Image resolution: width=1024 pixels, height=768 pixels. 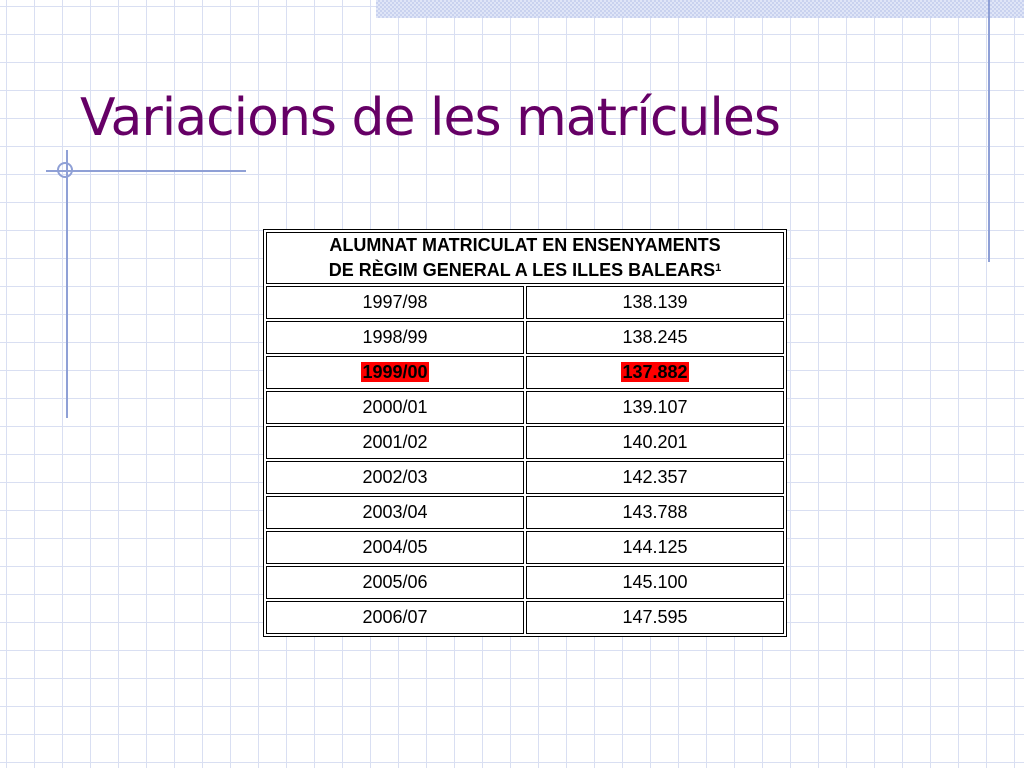 I want to click on year-value: 2006/07, so click(x=395, y=617).